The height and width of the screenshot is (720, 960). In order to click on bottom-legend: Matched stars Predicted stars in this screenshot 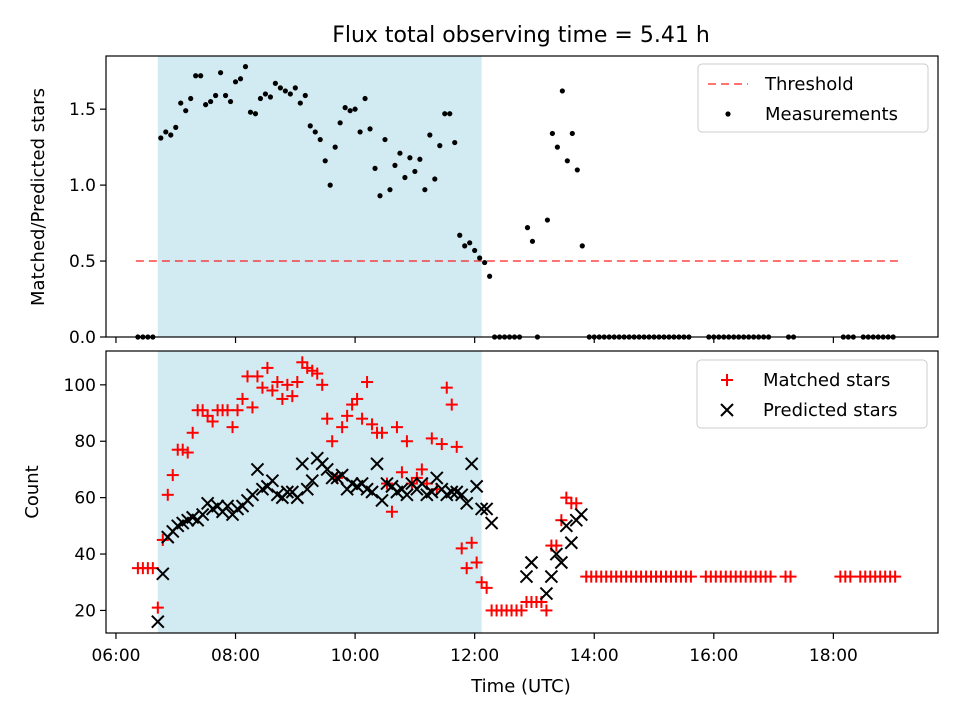, I will do `click(812, 394)`.